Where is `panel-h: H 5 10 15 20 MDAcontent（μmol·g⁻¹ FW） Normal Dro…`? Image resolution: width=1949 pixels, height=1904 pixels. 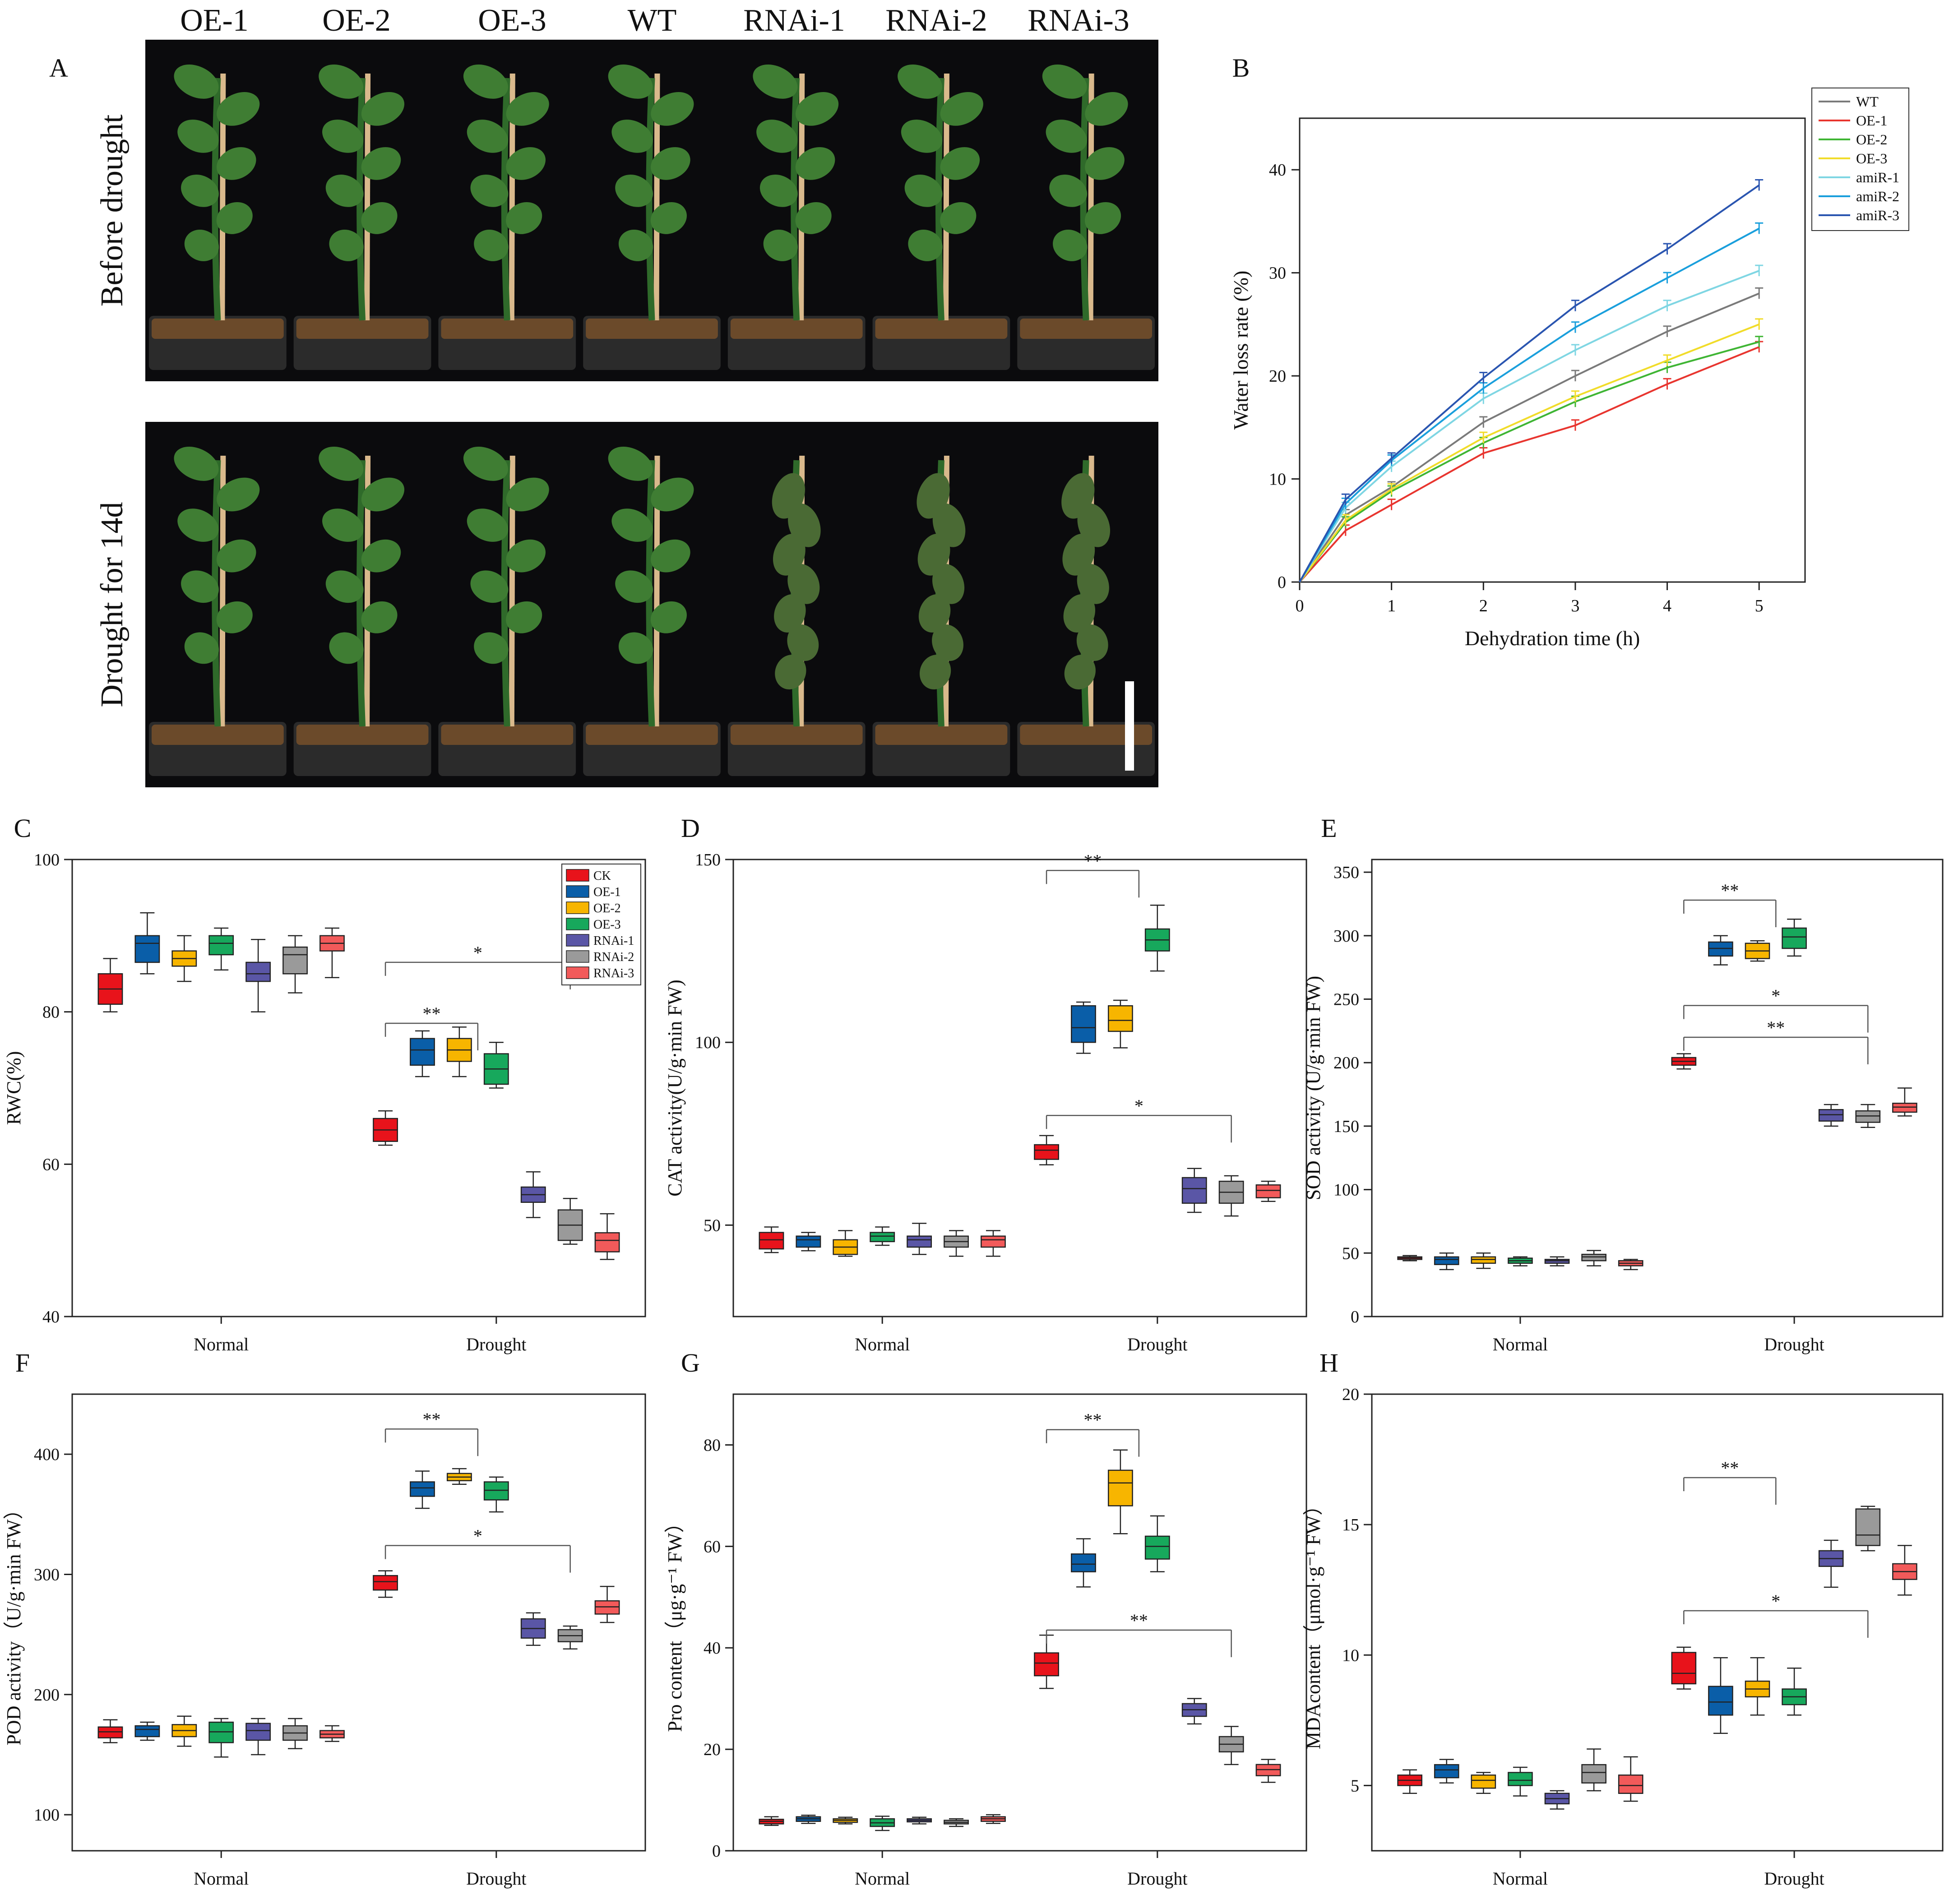
panel-h: H 5 10 15 20 MDAcontent（μmol·g⁻¹ FW） Normal Dro… is located at coordinates (1623, 1618).